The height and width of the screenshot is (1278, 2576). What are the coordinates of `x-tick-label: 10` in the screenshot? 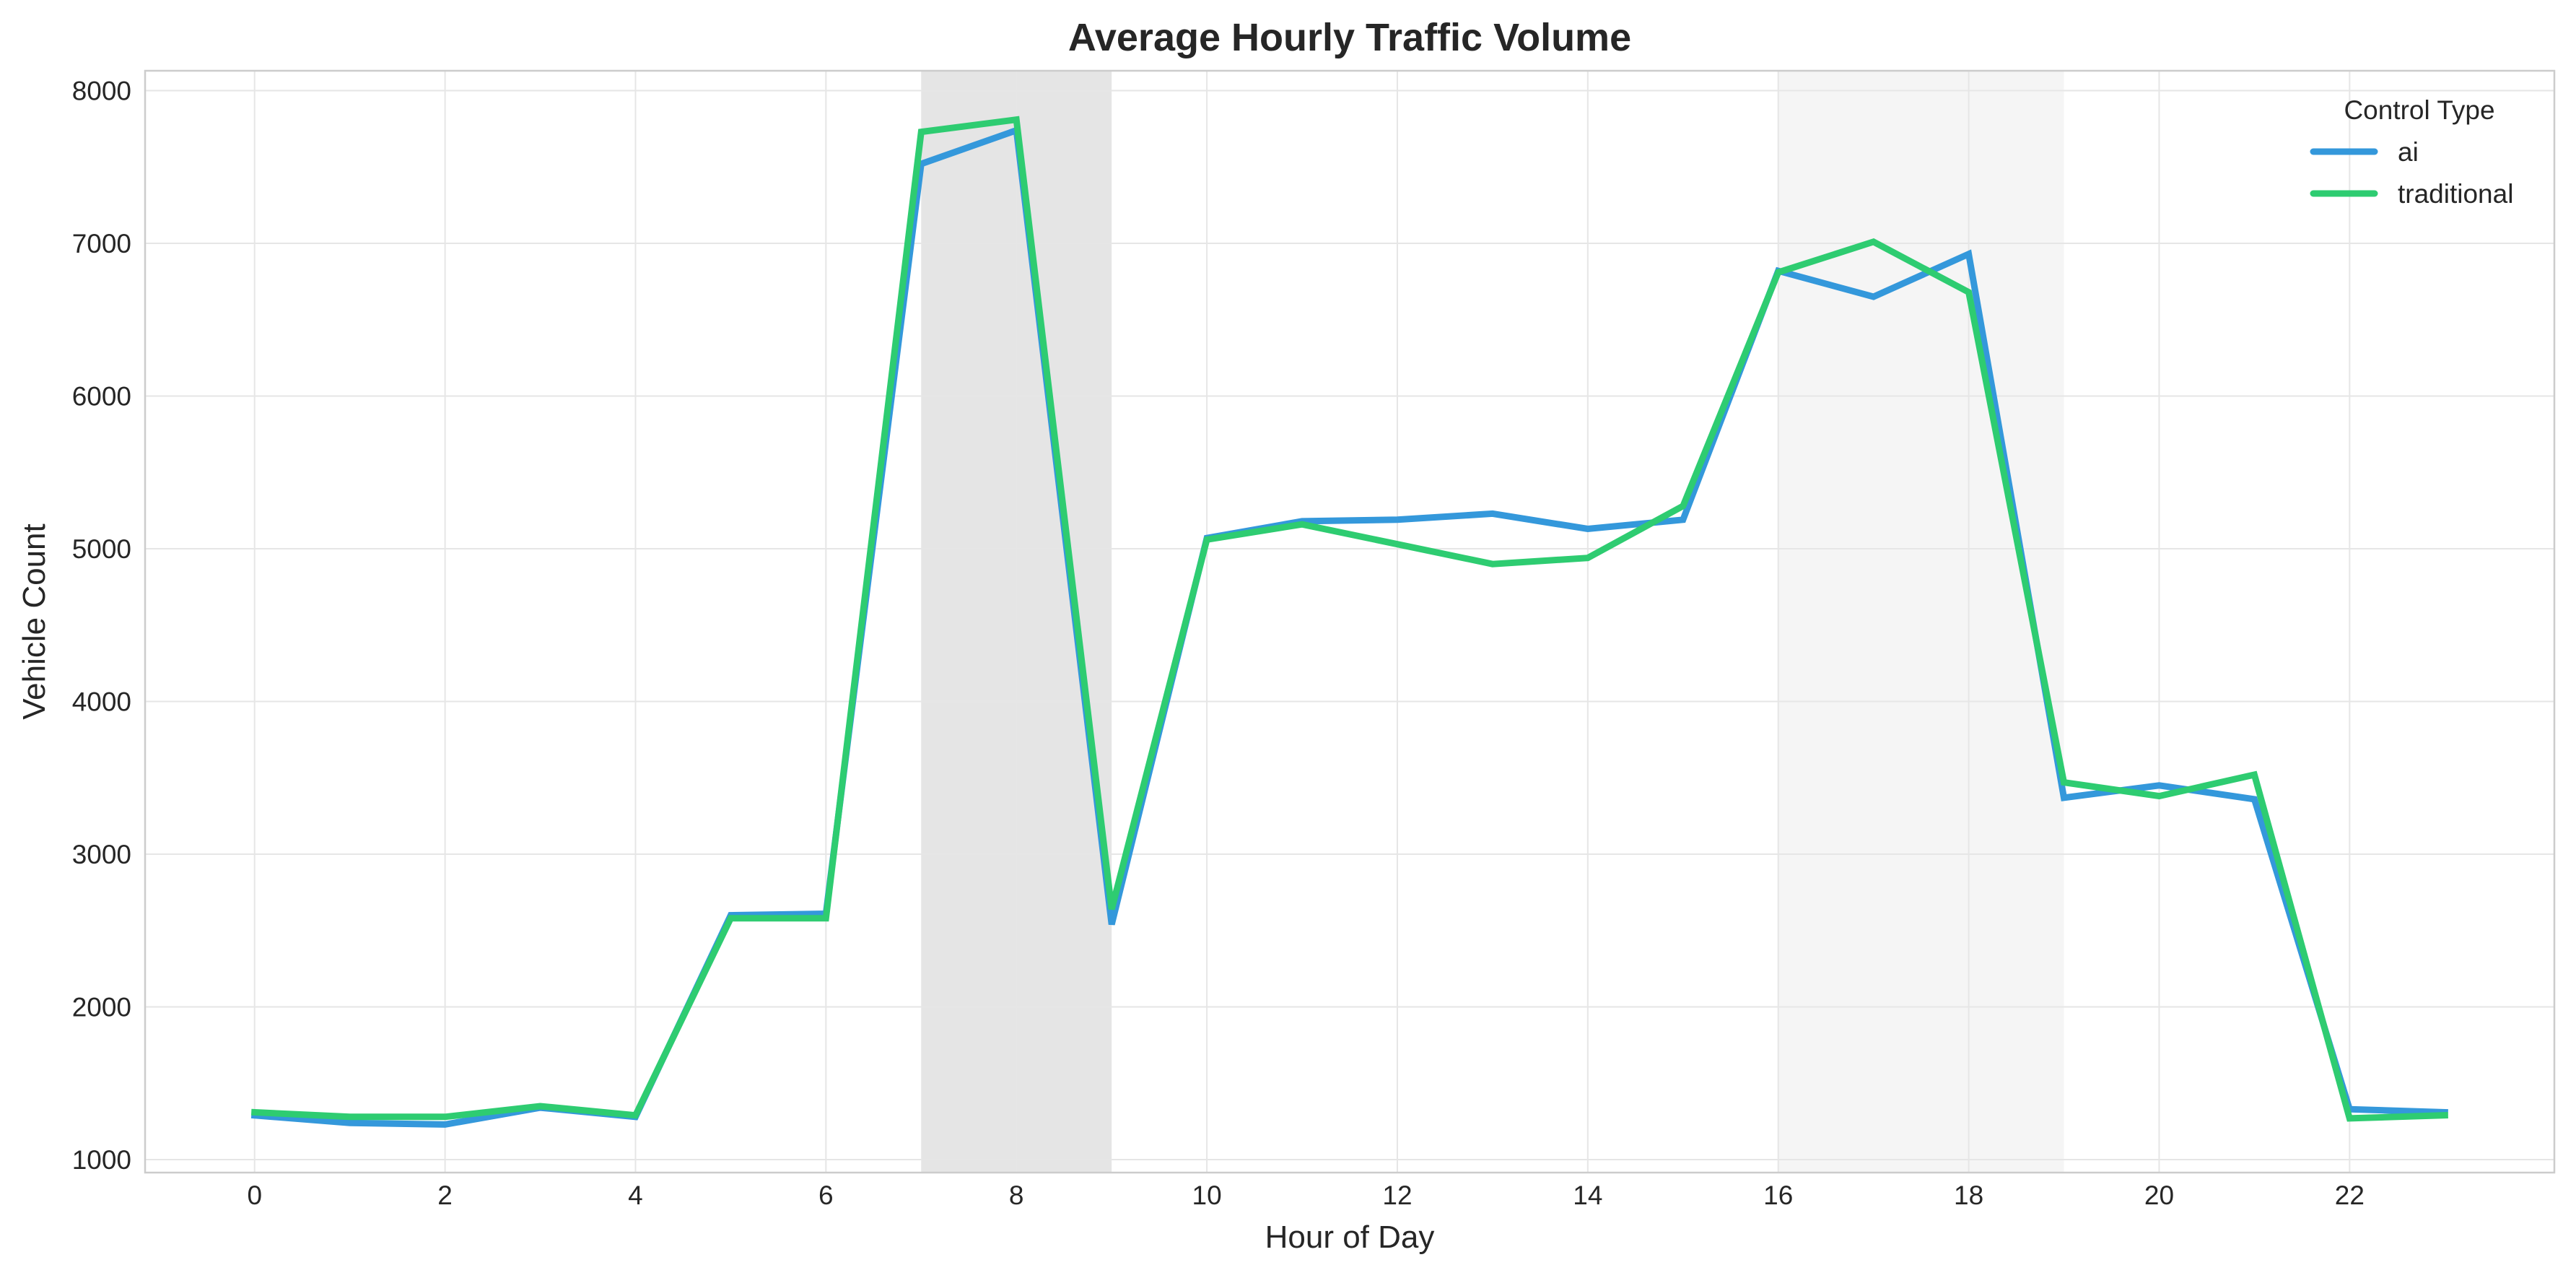 It's located at (1207, 1196).